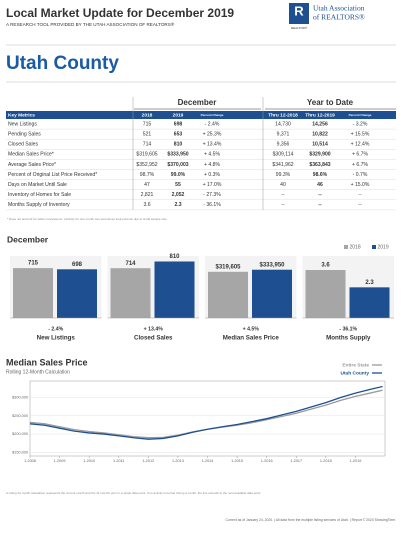 The width and height of the screenshot is (402, 548). I want to click on page-title: Local Market Update for December 2019, so click(120, 13).